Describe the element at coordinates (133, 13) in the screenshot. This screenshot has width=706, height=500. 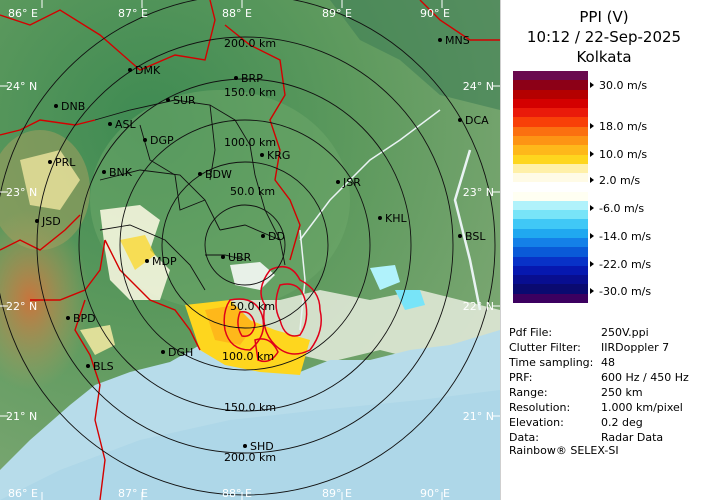
I see `lon-label-top: 87° E` at that location.